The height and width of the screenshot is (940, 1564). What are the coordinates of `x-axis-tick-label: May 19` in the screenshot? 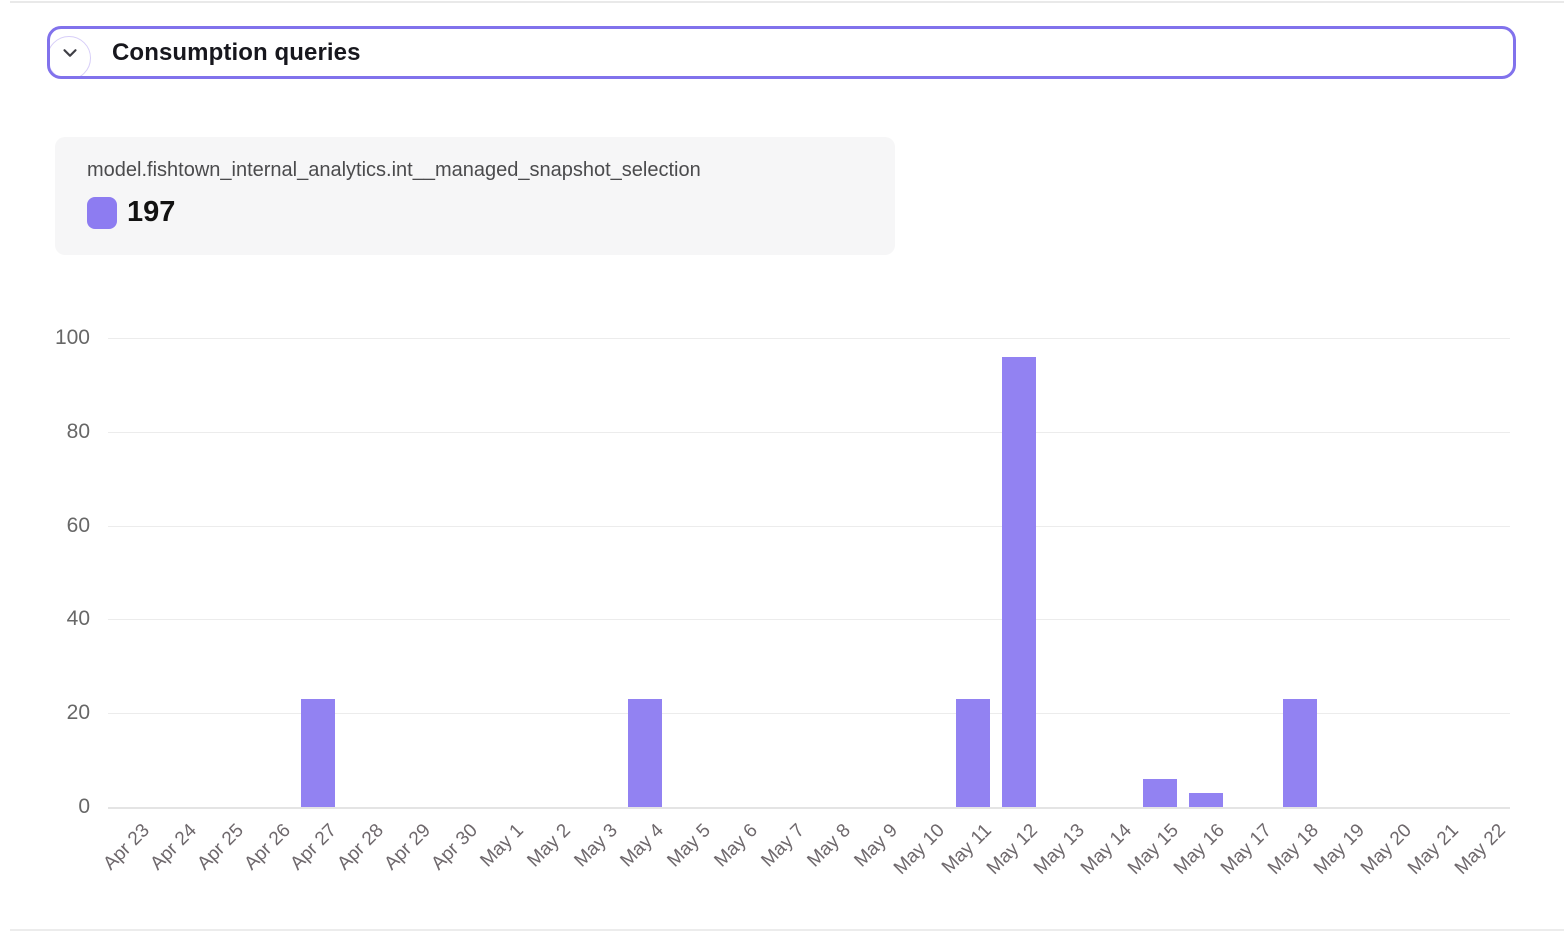 It's located at (1340, 849).